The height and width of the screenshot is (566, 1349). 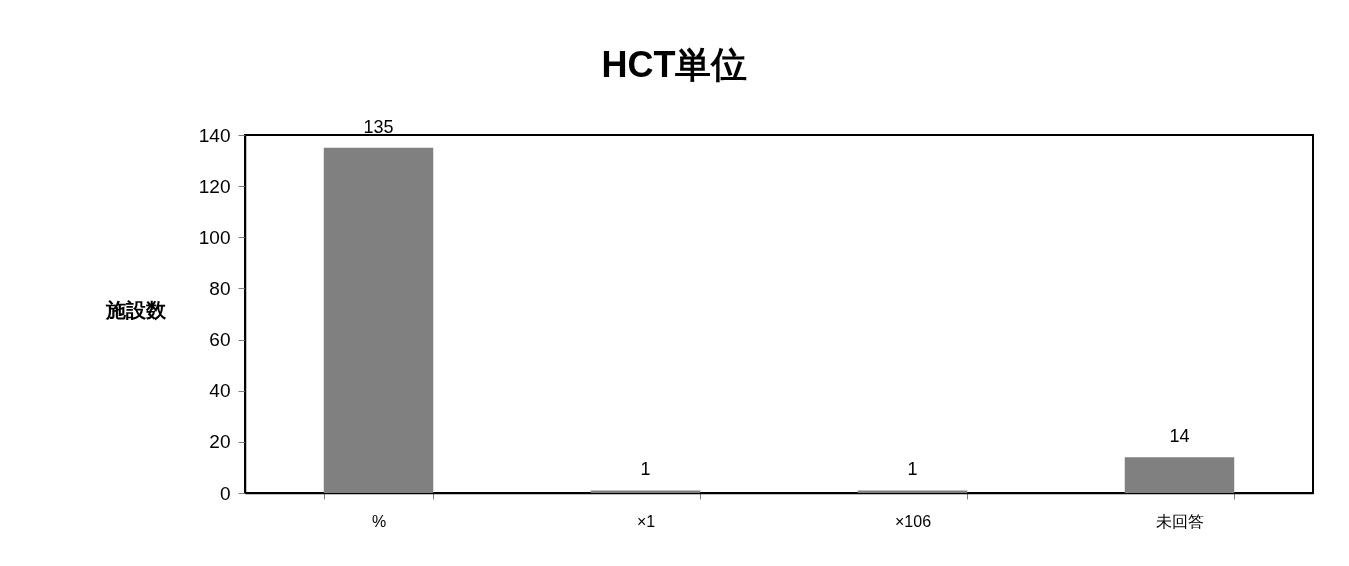 I want to click on x-tick-label: ×106, so click(x=913, y=521).